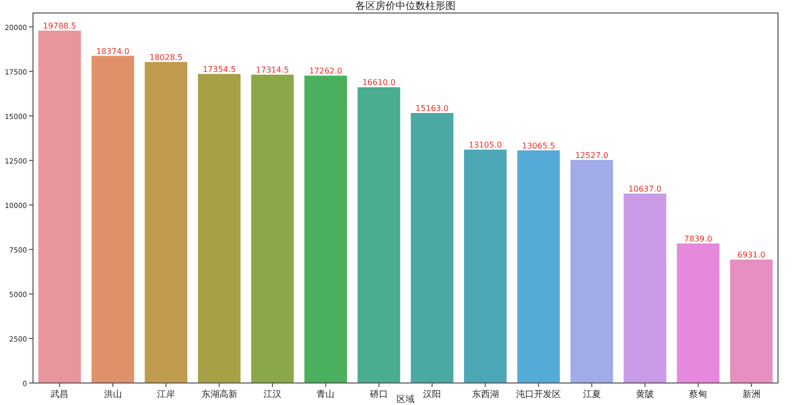  Describe the element at coordinates (113, 394) in the screenshot. I see `x-tick-label: 洪山` at that location.